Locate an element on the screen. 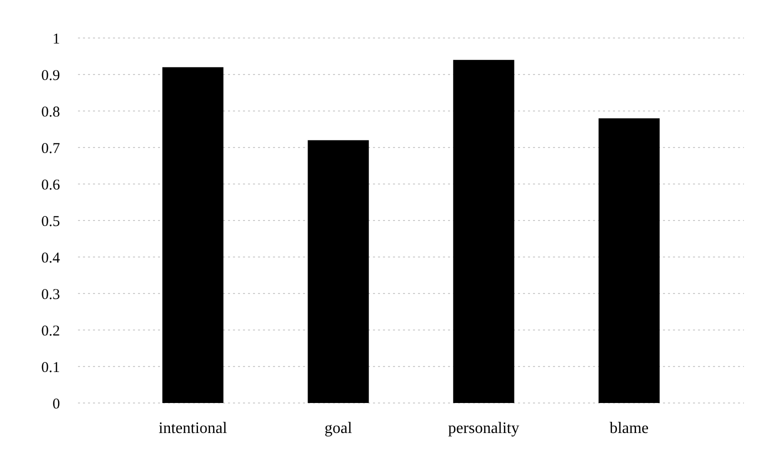 Image resolution: width=772 pixels, height=456 pixels. x-tick-label: goal is located at coordinates (338, 428).